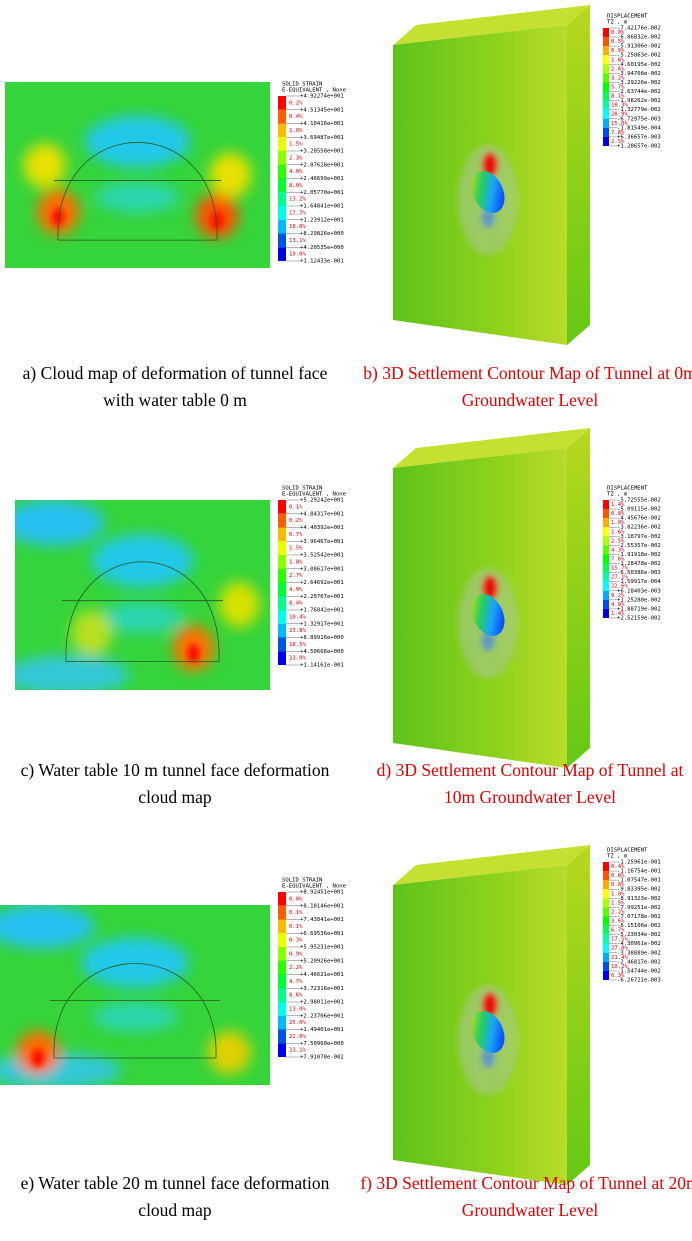 This screenshot has width=692, height=1241. Describe the element at coordinates (619, 115) in the screenshot. I see `legend-percent: 28.9%` at that location.